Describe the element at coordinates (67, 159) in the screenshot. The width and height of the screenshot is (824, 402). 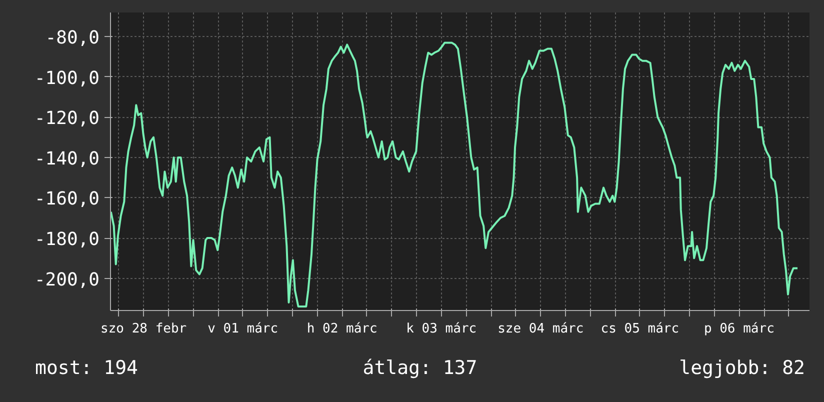
I see `y-tick-label: -140,0` at that location.